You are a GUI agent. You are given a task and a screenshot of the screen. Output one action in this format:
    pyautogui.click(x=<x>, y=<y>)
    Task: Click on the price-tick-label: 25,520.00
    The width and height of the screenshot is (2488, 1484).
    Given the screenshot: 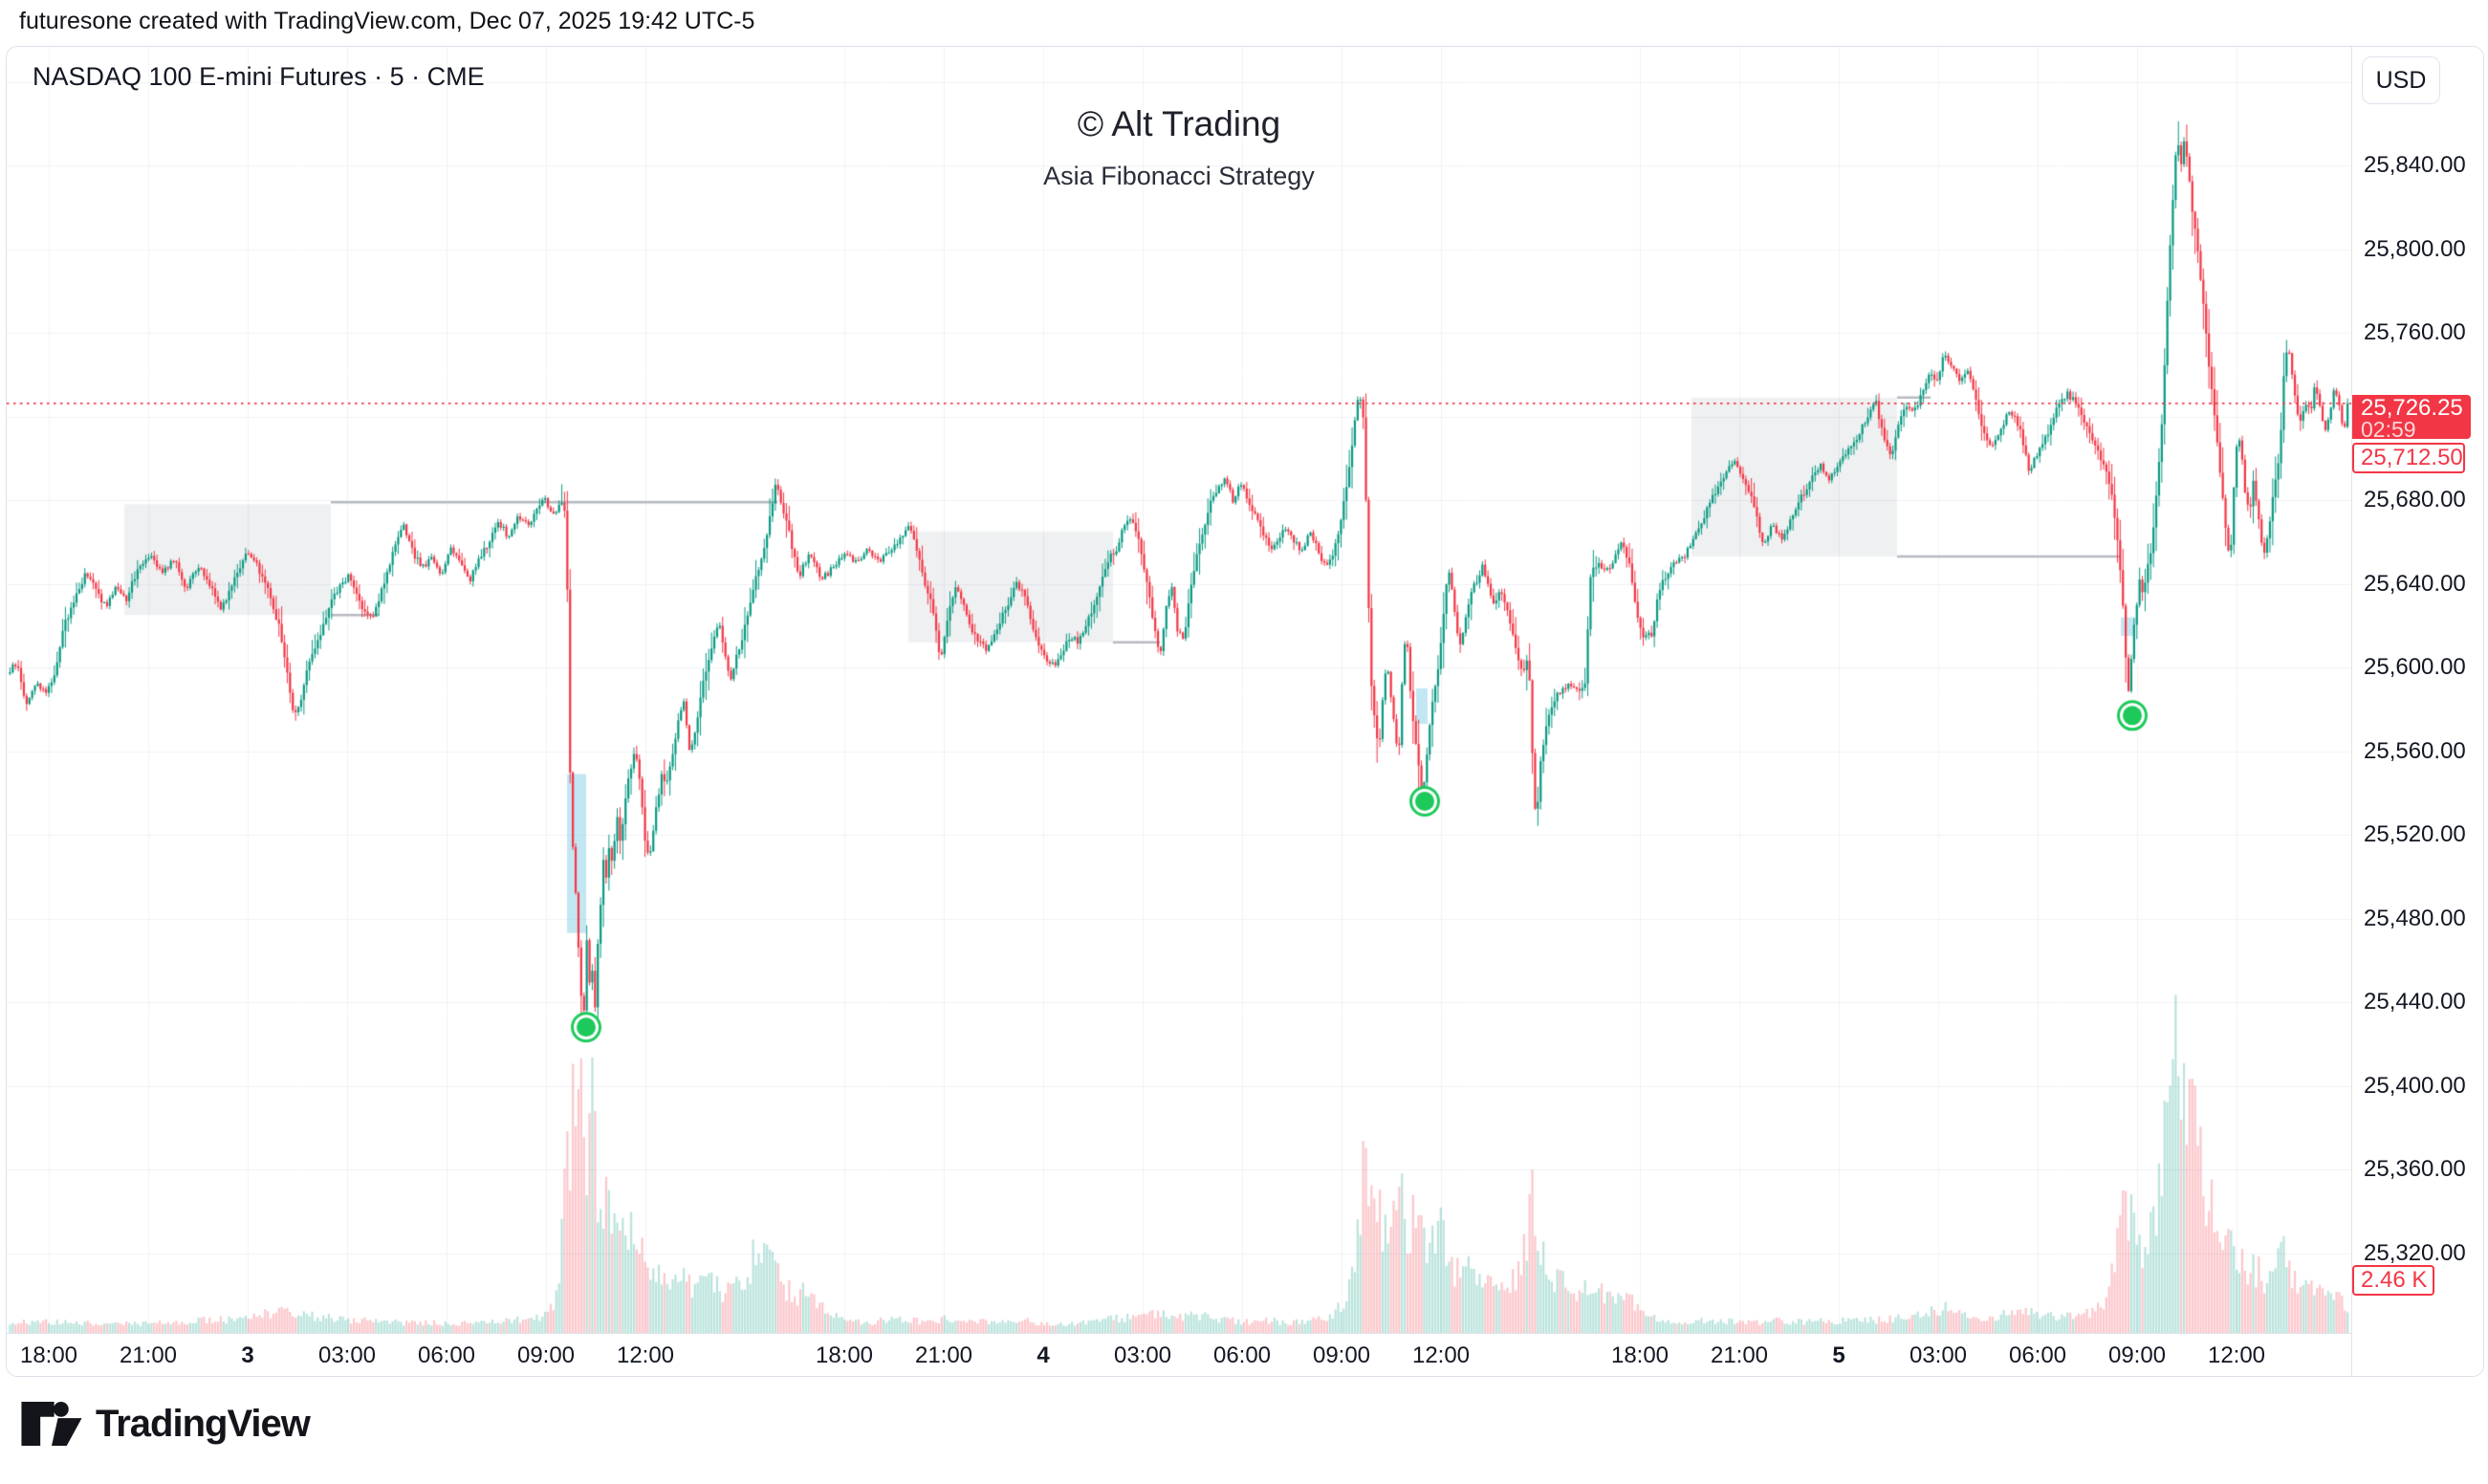 What is the action you would take?
    pyautogui.click(x=2415, y=834)
    